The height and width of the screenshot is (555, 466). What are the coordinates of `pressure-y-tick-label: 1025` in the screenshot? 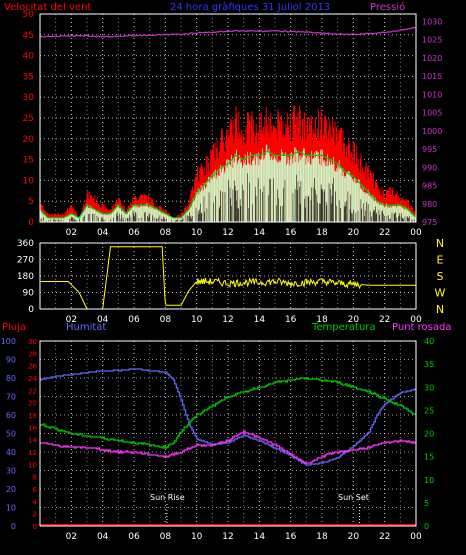 It's located at (432, 40).